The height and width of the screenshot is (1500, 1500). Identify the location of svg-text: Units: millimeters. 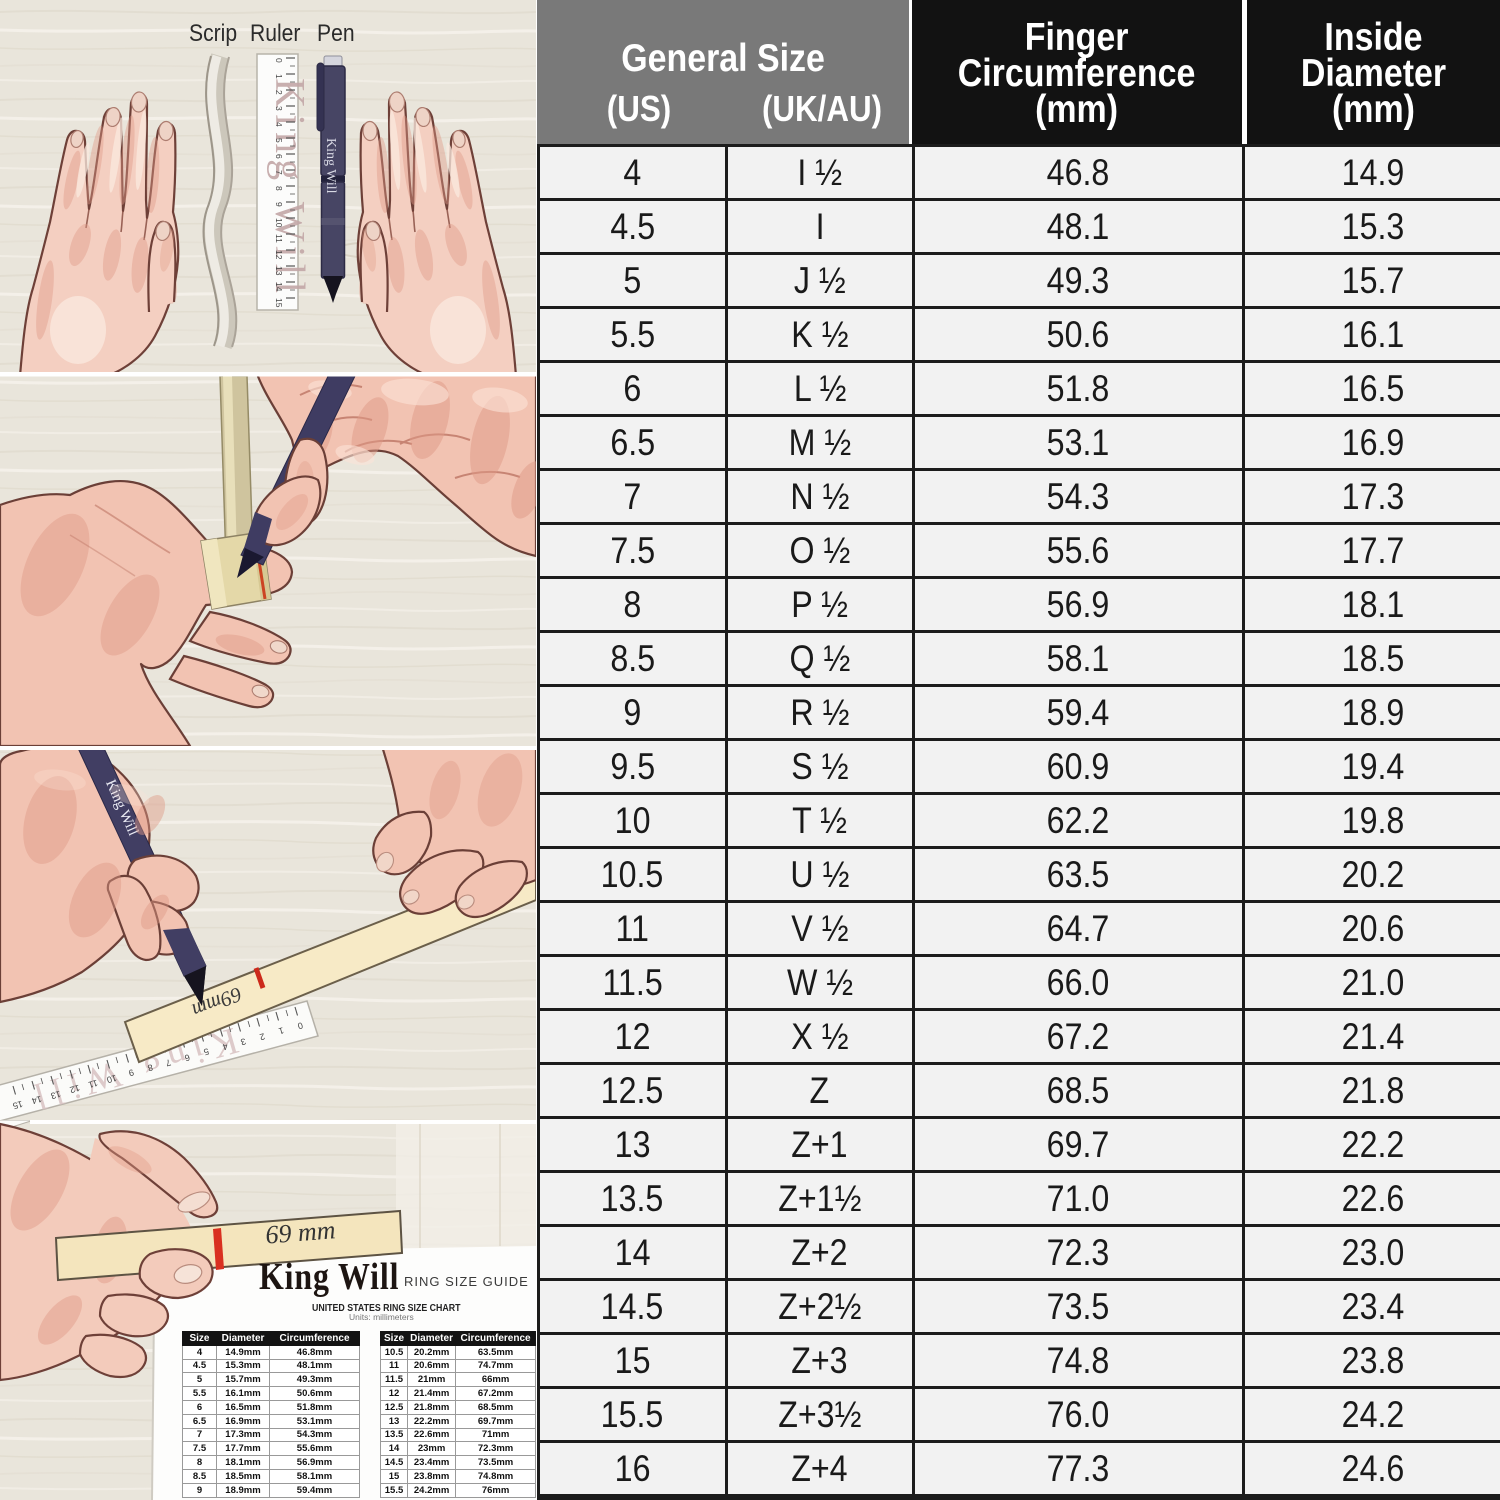
(381, 1317).